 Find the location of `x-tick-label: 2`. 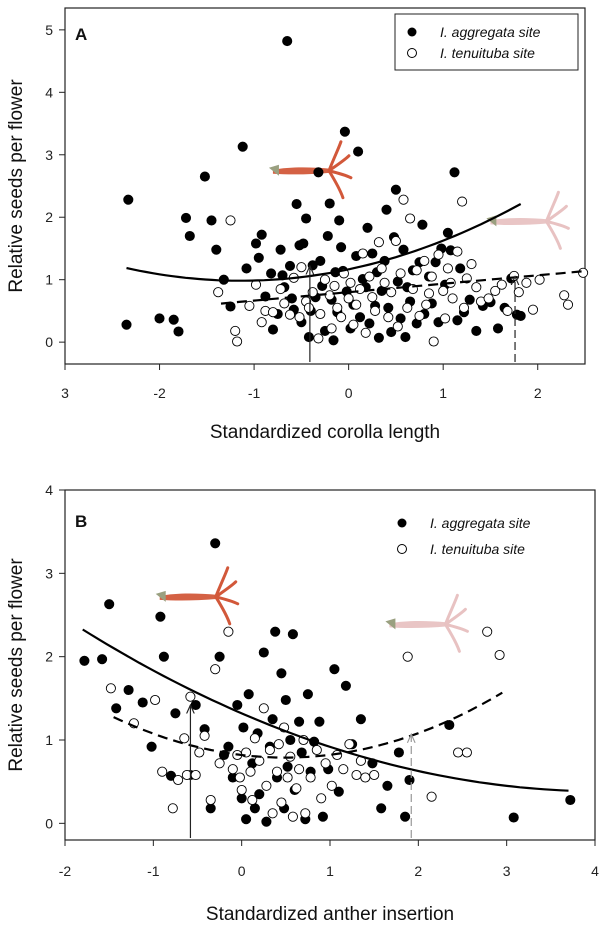

x-tick-label: 2 is located at coordinates (418, 871).